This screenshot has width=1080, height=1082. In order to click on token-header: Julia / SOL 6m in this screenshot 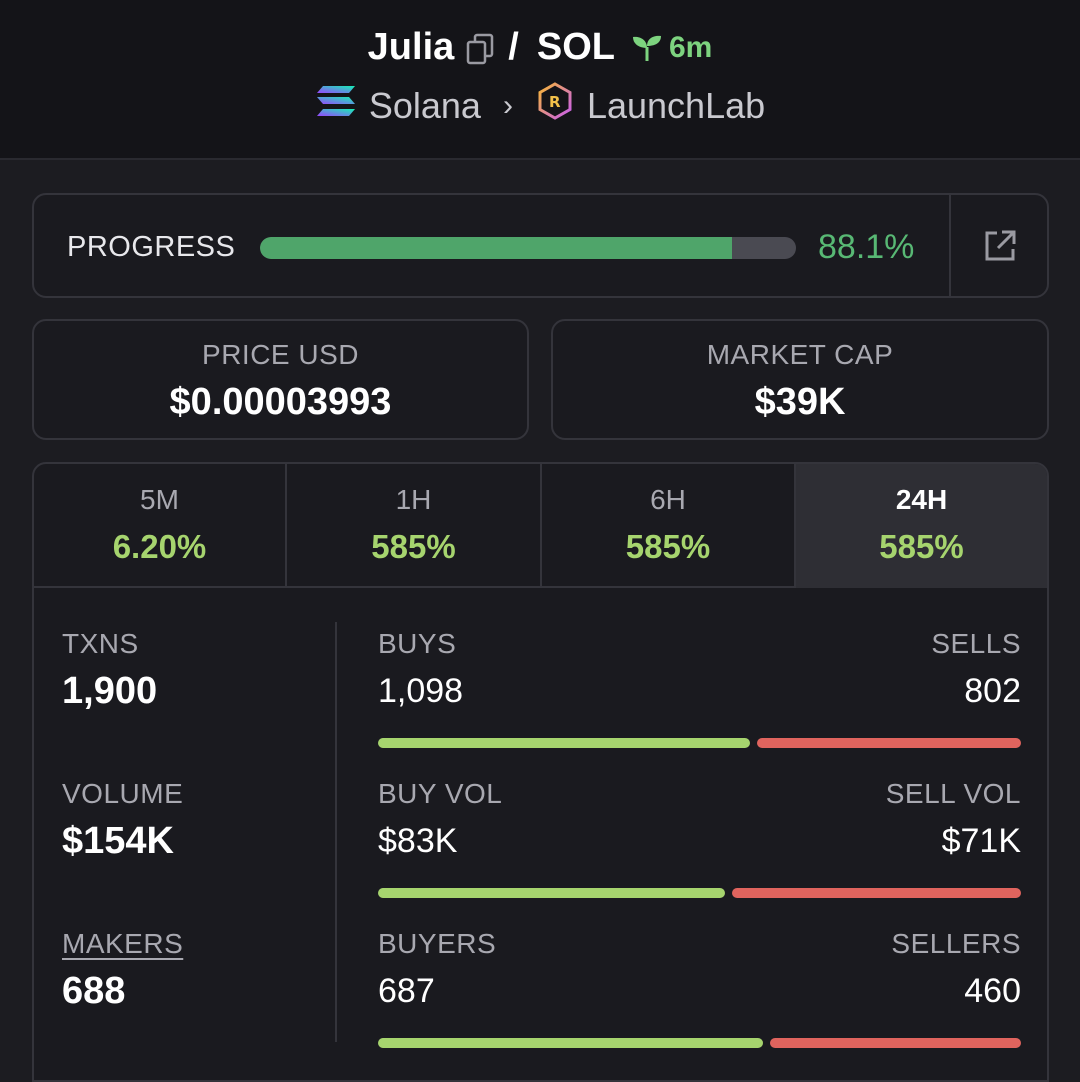, I will do `click(540, 80)`.